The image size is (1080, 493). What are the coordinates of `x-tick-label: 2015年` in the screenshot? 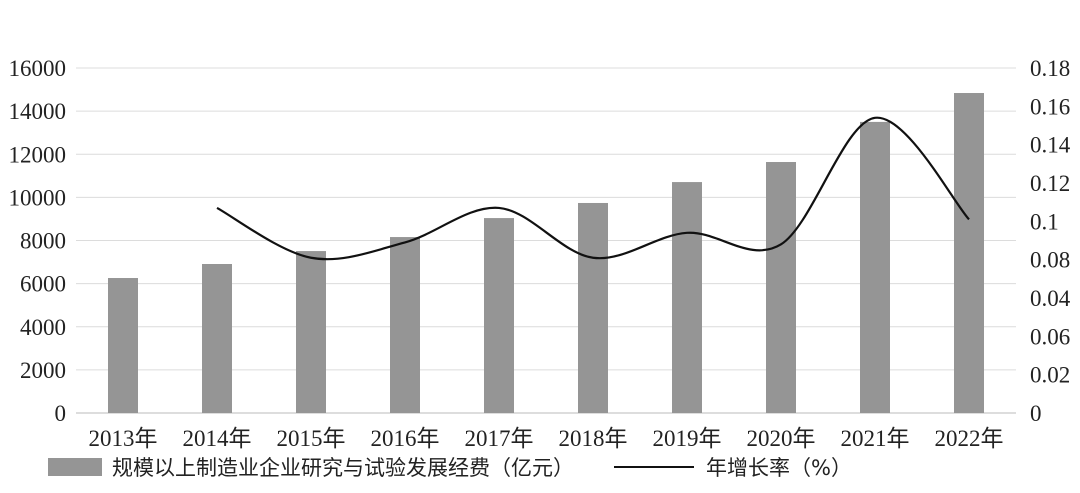 It's located at (311, 438).